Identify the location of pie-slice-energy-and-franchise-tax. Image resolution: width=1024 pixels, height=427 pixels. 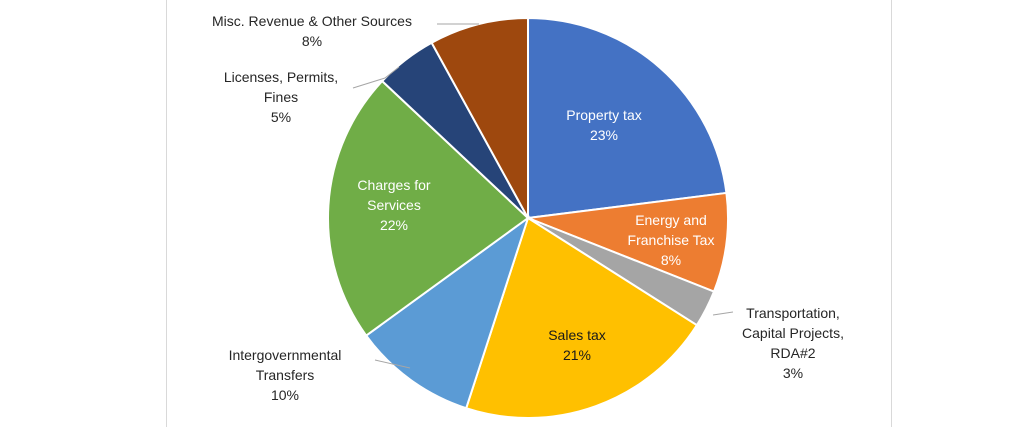
(628, 242).